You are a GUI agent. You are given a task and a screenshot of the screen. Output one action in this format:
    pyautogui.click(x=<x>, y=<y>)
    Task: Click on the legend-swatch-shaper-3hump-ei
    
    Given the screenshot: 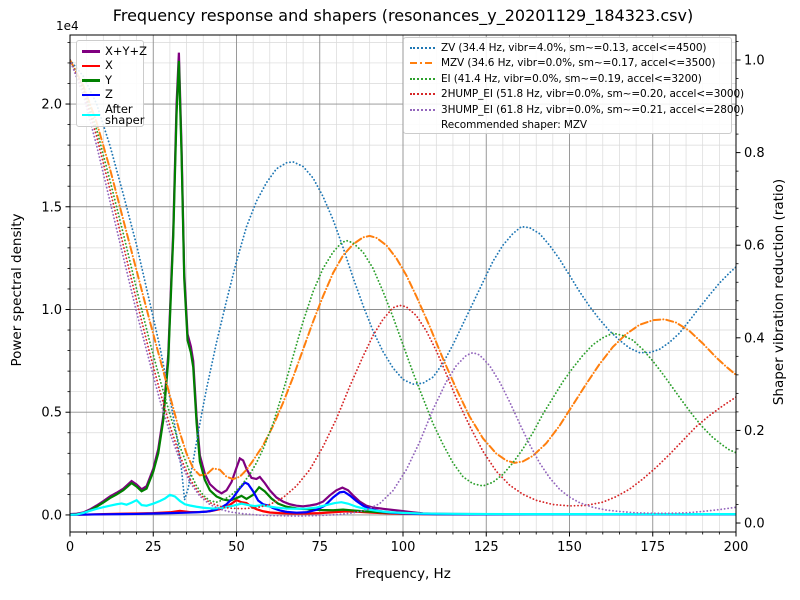 What is the action you would take?
    pyautogui.click(x=422, y=109)
    